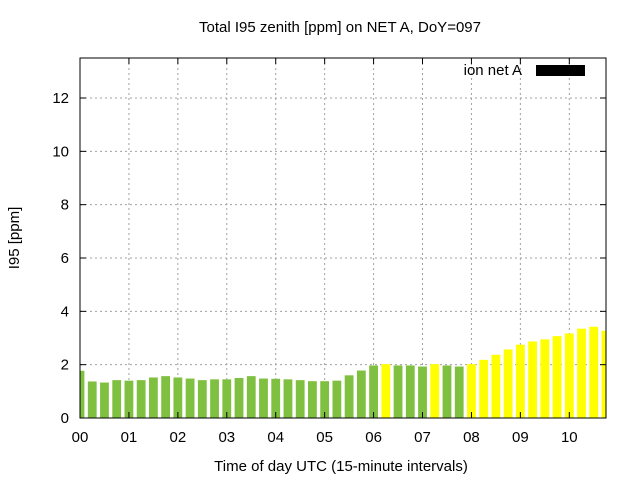  Describe the element at coordinates (65, 205) in the screenshot. I see `y-tick-label: 8` at that location.